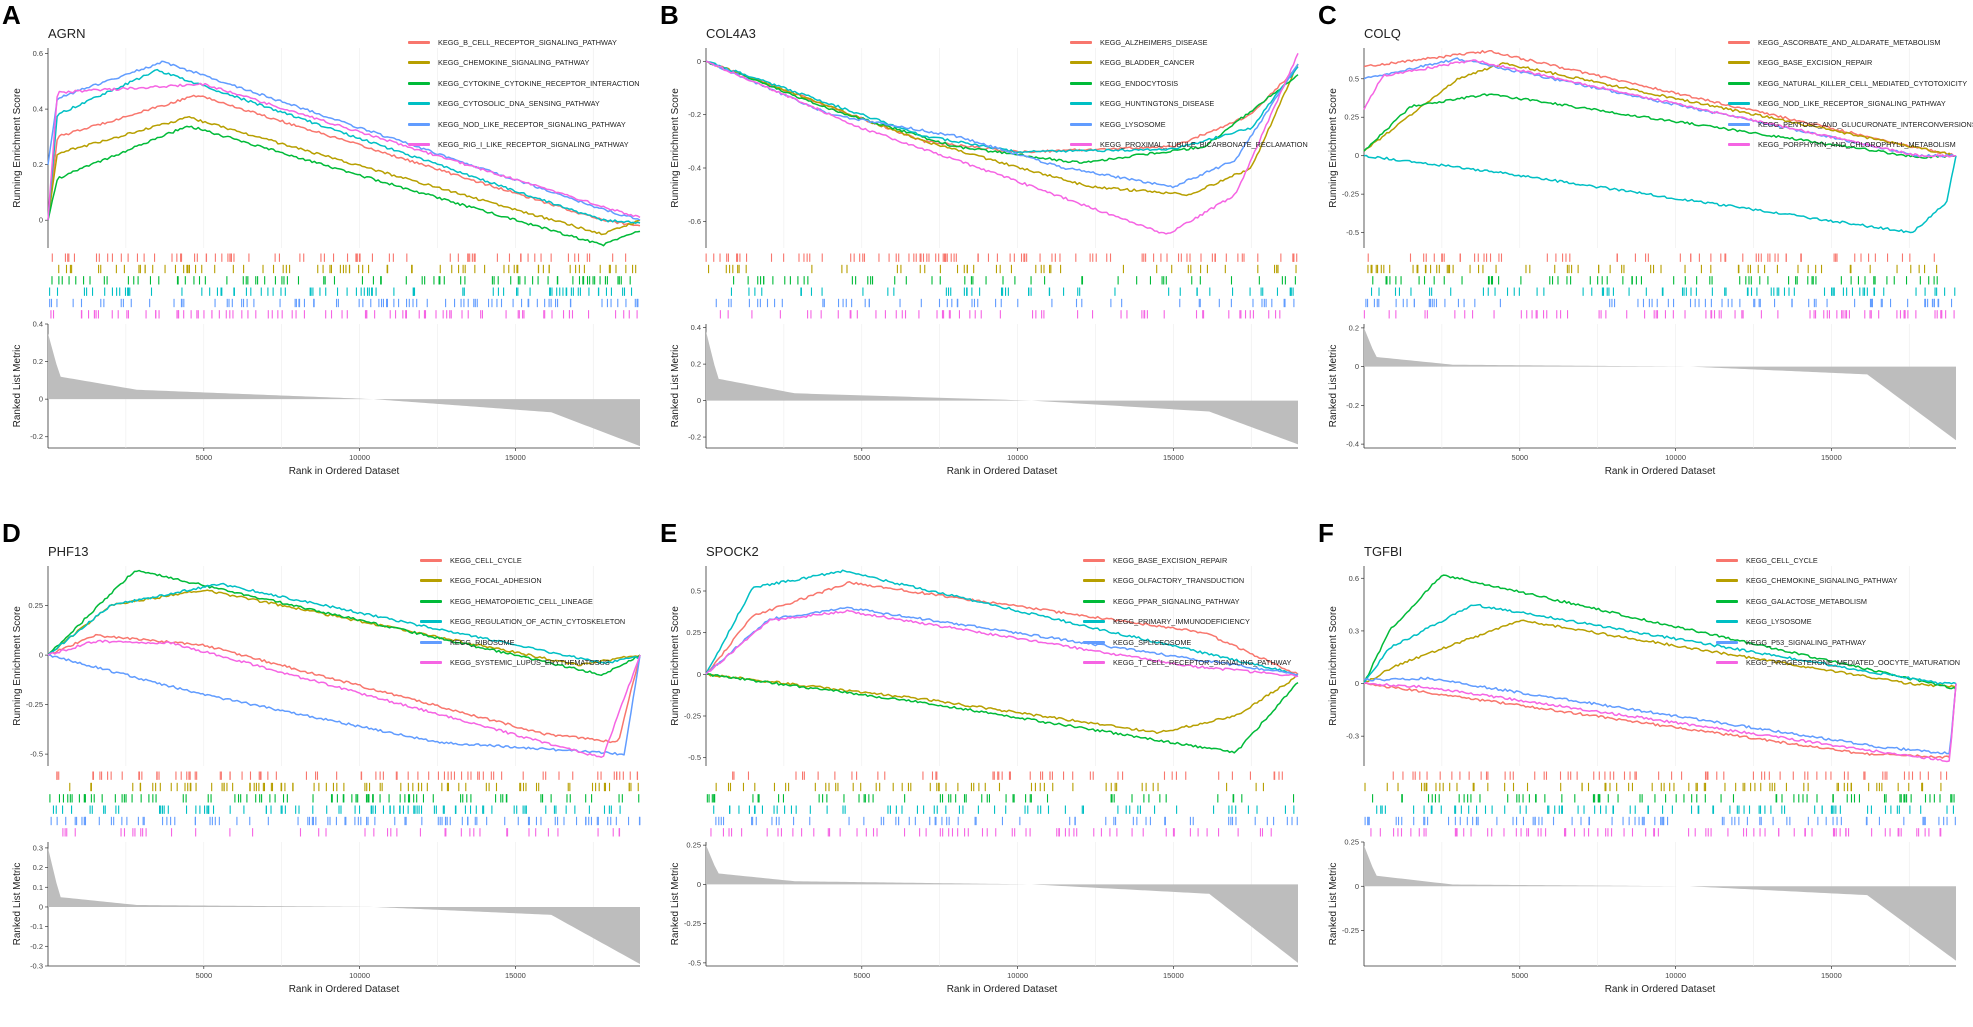 This screenshot has height=1027, width=1973. Describe the element at coordinates (1187, 663) in the screenshot. I see `legend-item: KEGG_T_CELL_RECEPTOR_SIGNALING_PATHWAY` at that location.